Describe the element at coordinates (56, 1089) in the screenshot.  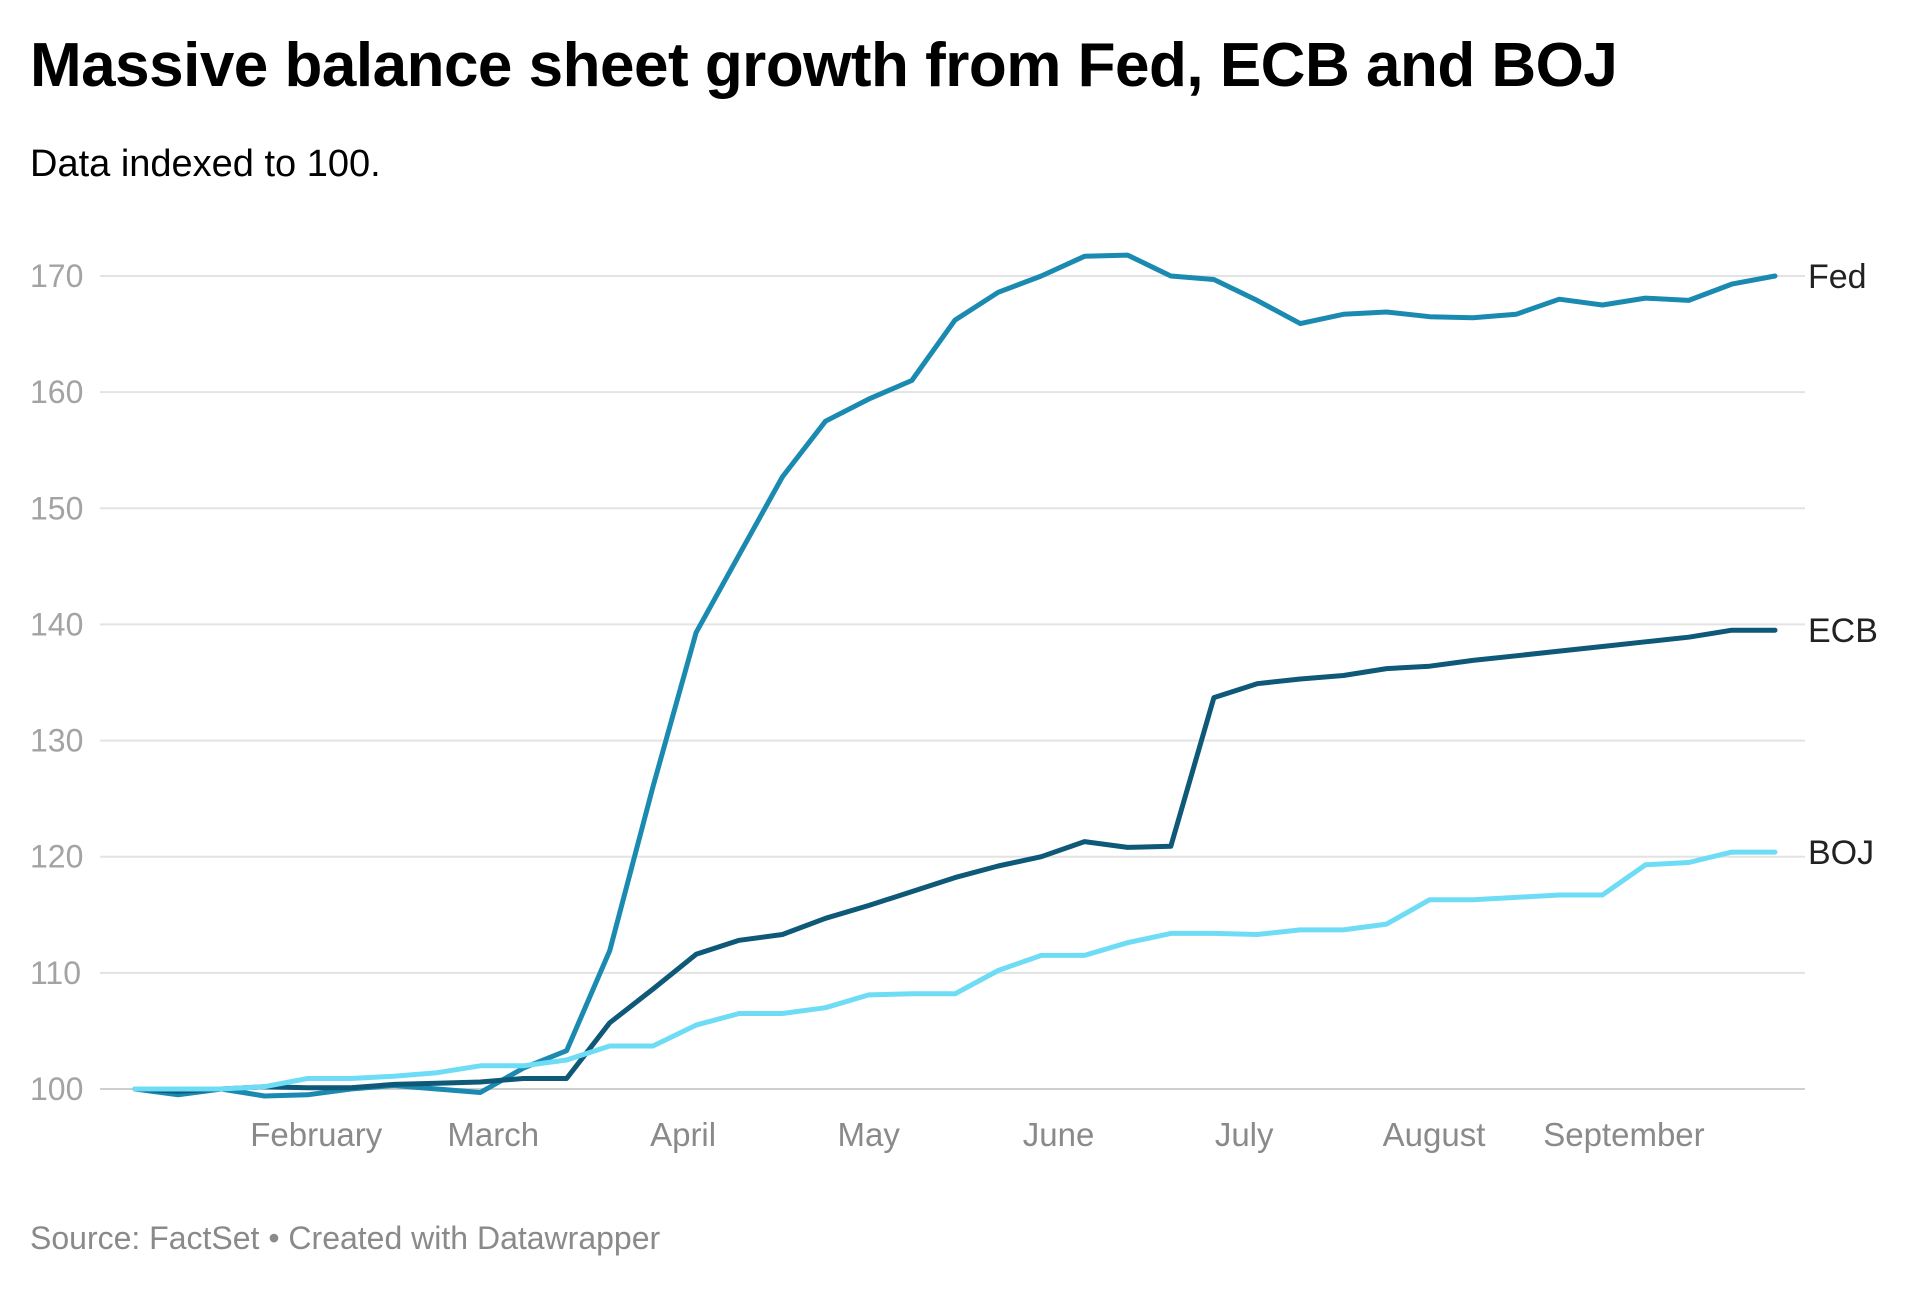
I see `y-tick-label-100: 100` at that location.